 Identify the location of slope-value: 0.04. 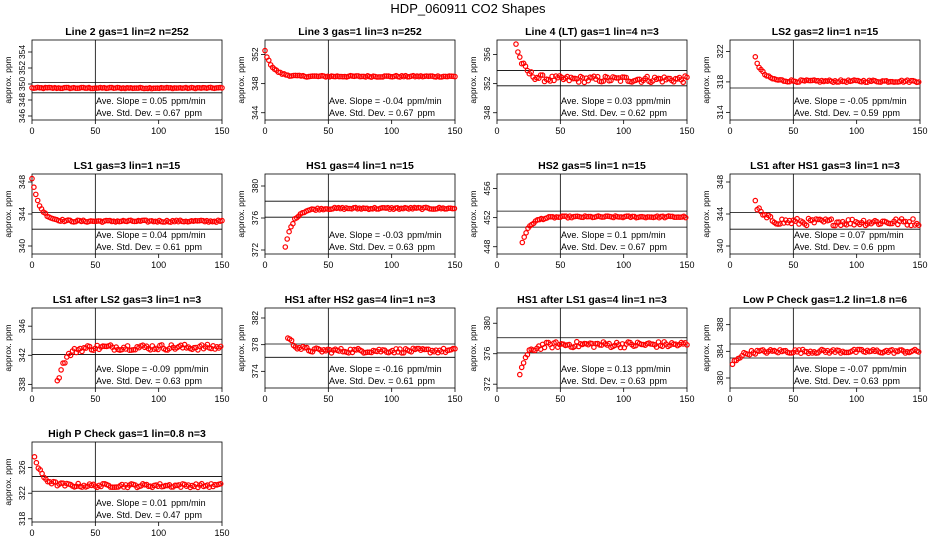
(159, 235).